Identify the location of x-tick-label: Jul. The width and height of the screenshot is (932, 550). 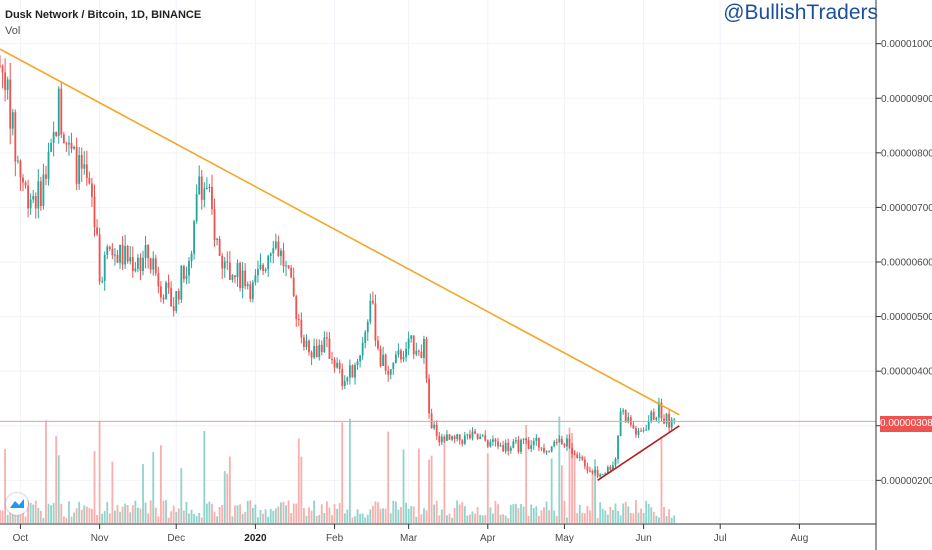
(720, 538).